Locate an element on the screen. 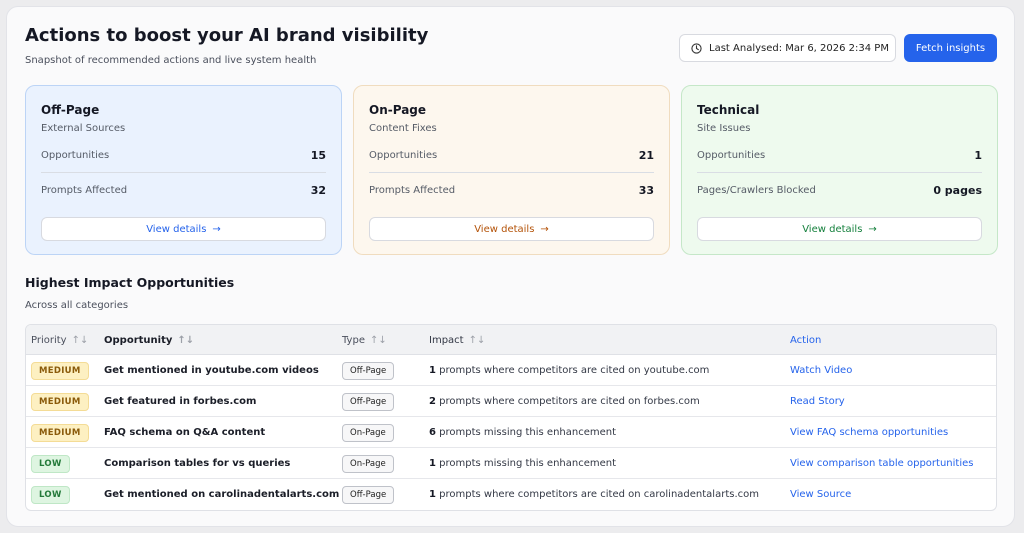  opportunity-name: Get mentioned on carolinadentalarts.com is located at coordinates (222, 494).